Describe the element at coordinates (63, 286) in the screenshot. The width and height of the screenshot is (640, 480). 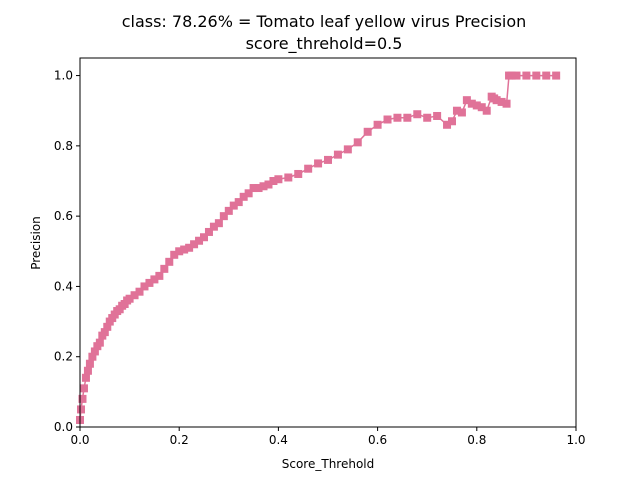
I see `y-tick-label: 0.4` at that location.